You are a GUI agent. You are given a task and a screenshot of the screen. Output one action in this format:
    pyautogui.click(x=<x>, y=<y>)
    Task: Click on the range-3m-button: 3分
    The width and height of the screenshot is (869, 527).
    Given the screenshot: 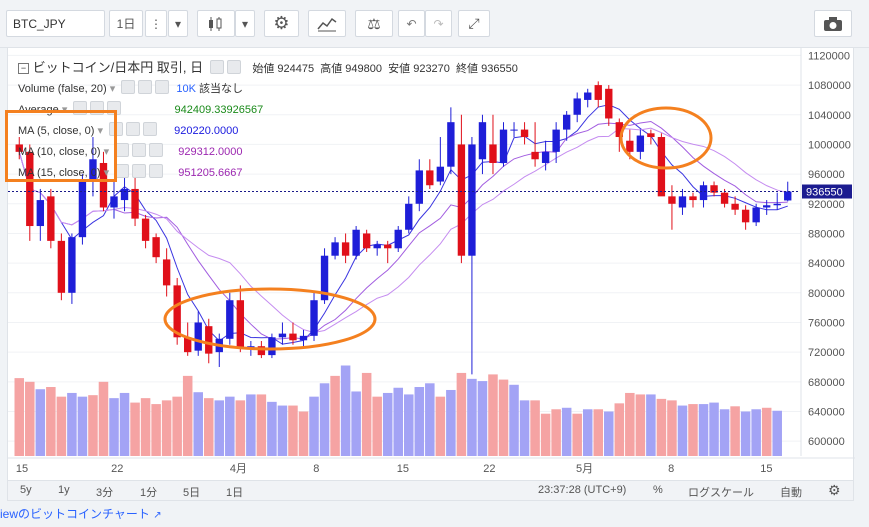 What is the action you would take?
    pyautogui.click(x=105, y=493)
    